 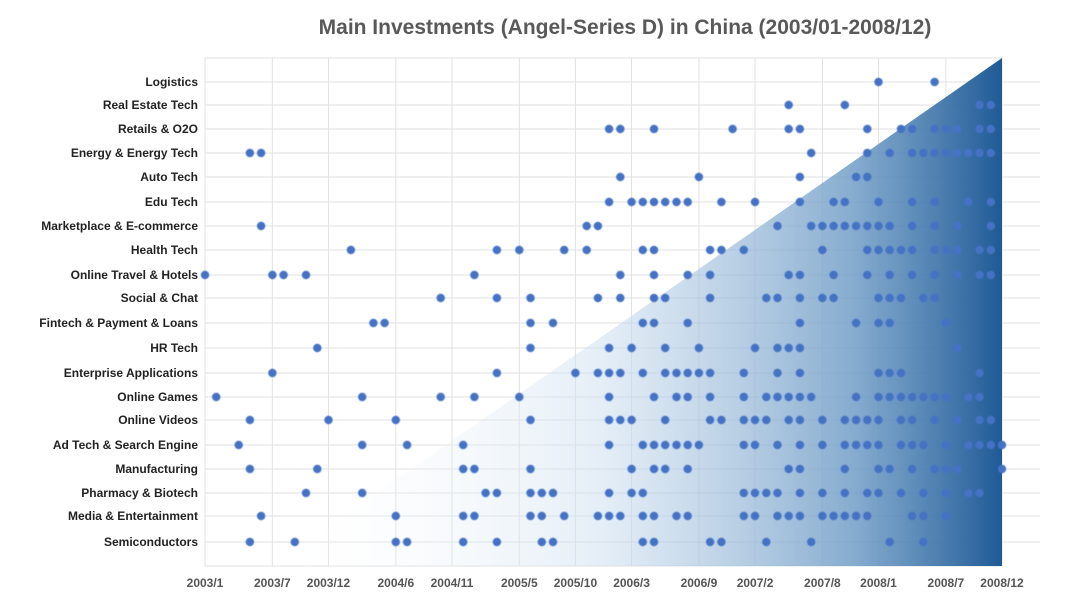 I want to click on y-category-label: Edu Tech, so click(x=171, y=202).